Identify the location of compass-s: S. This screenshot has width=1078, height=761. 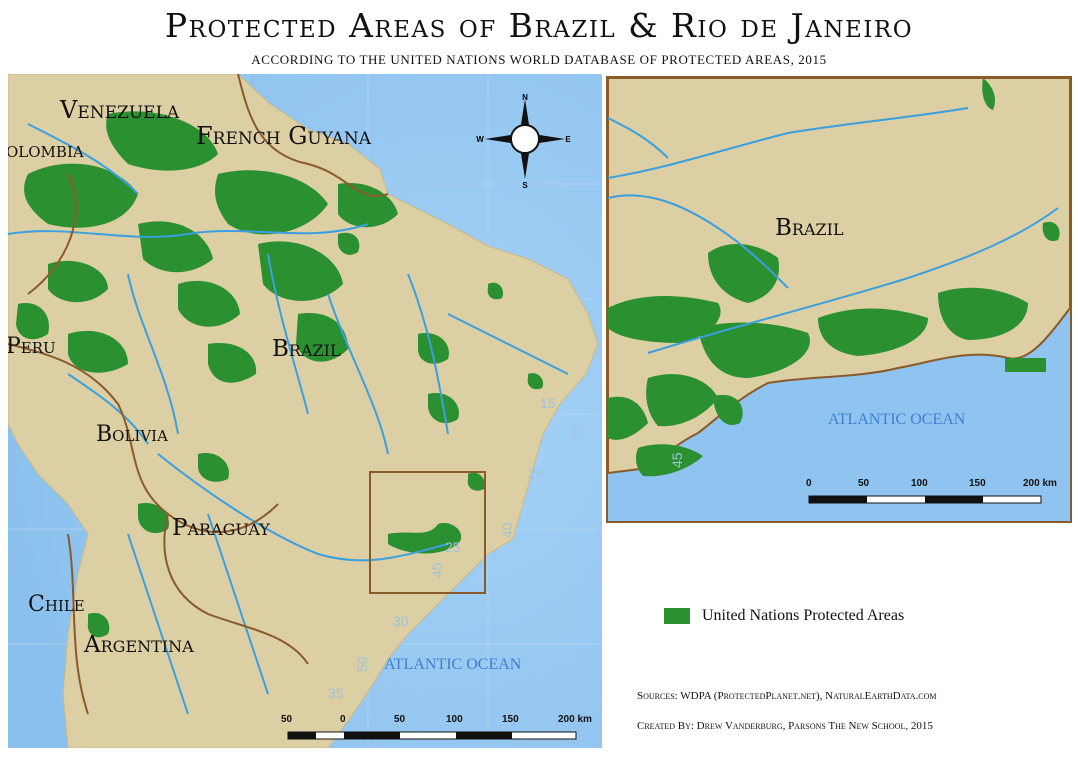
(525, 185).